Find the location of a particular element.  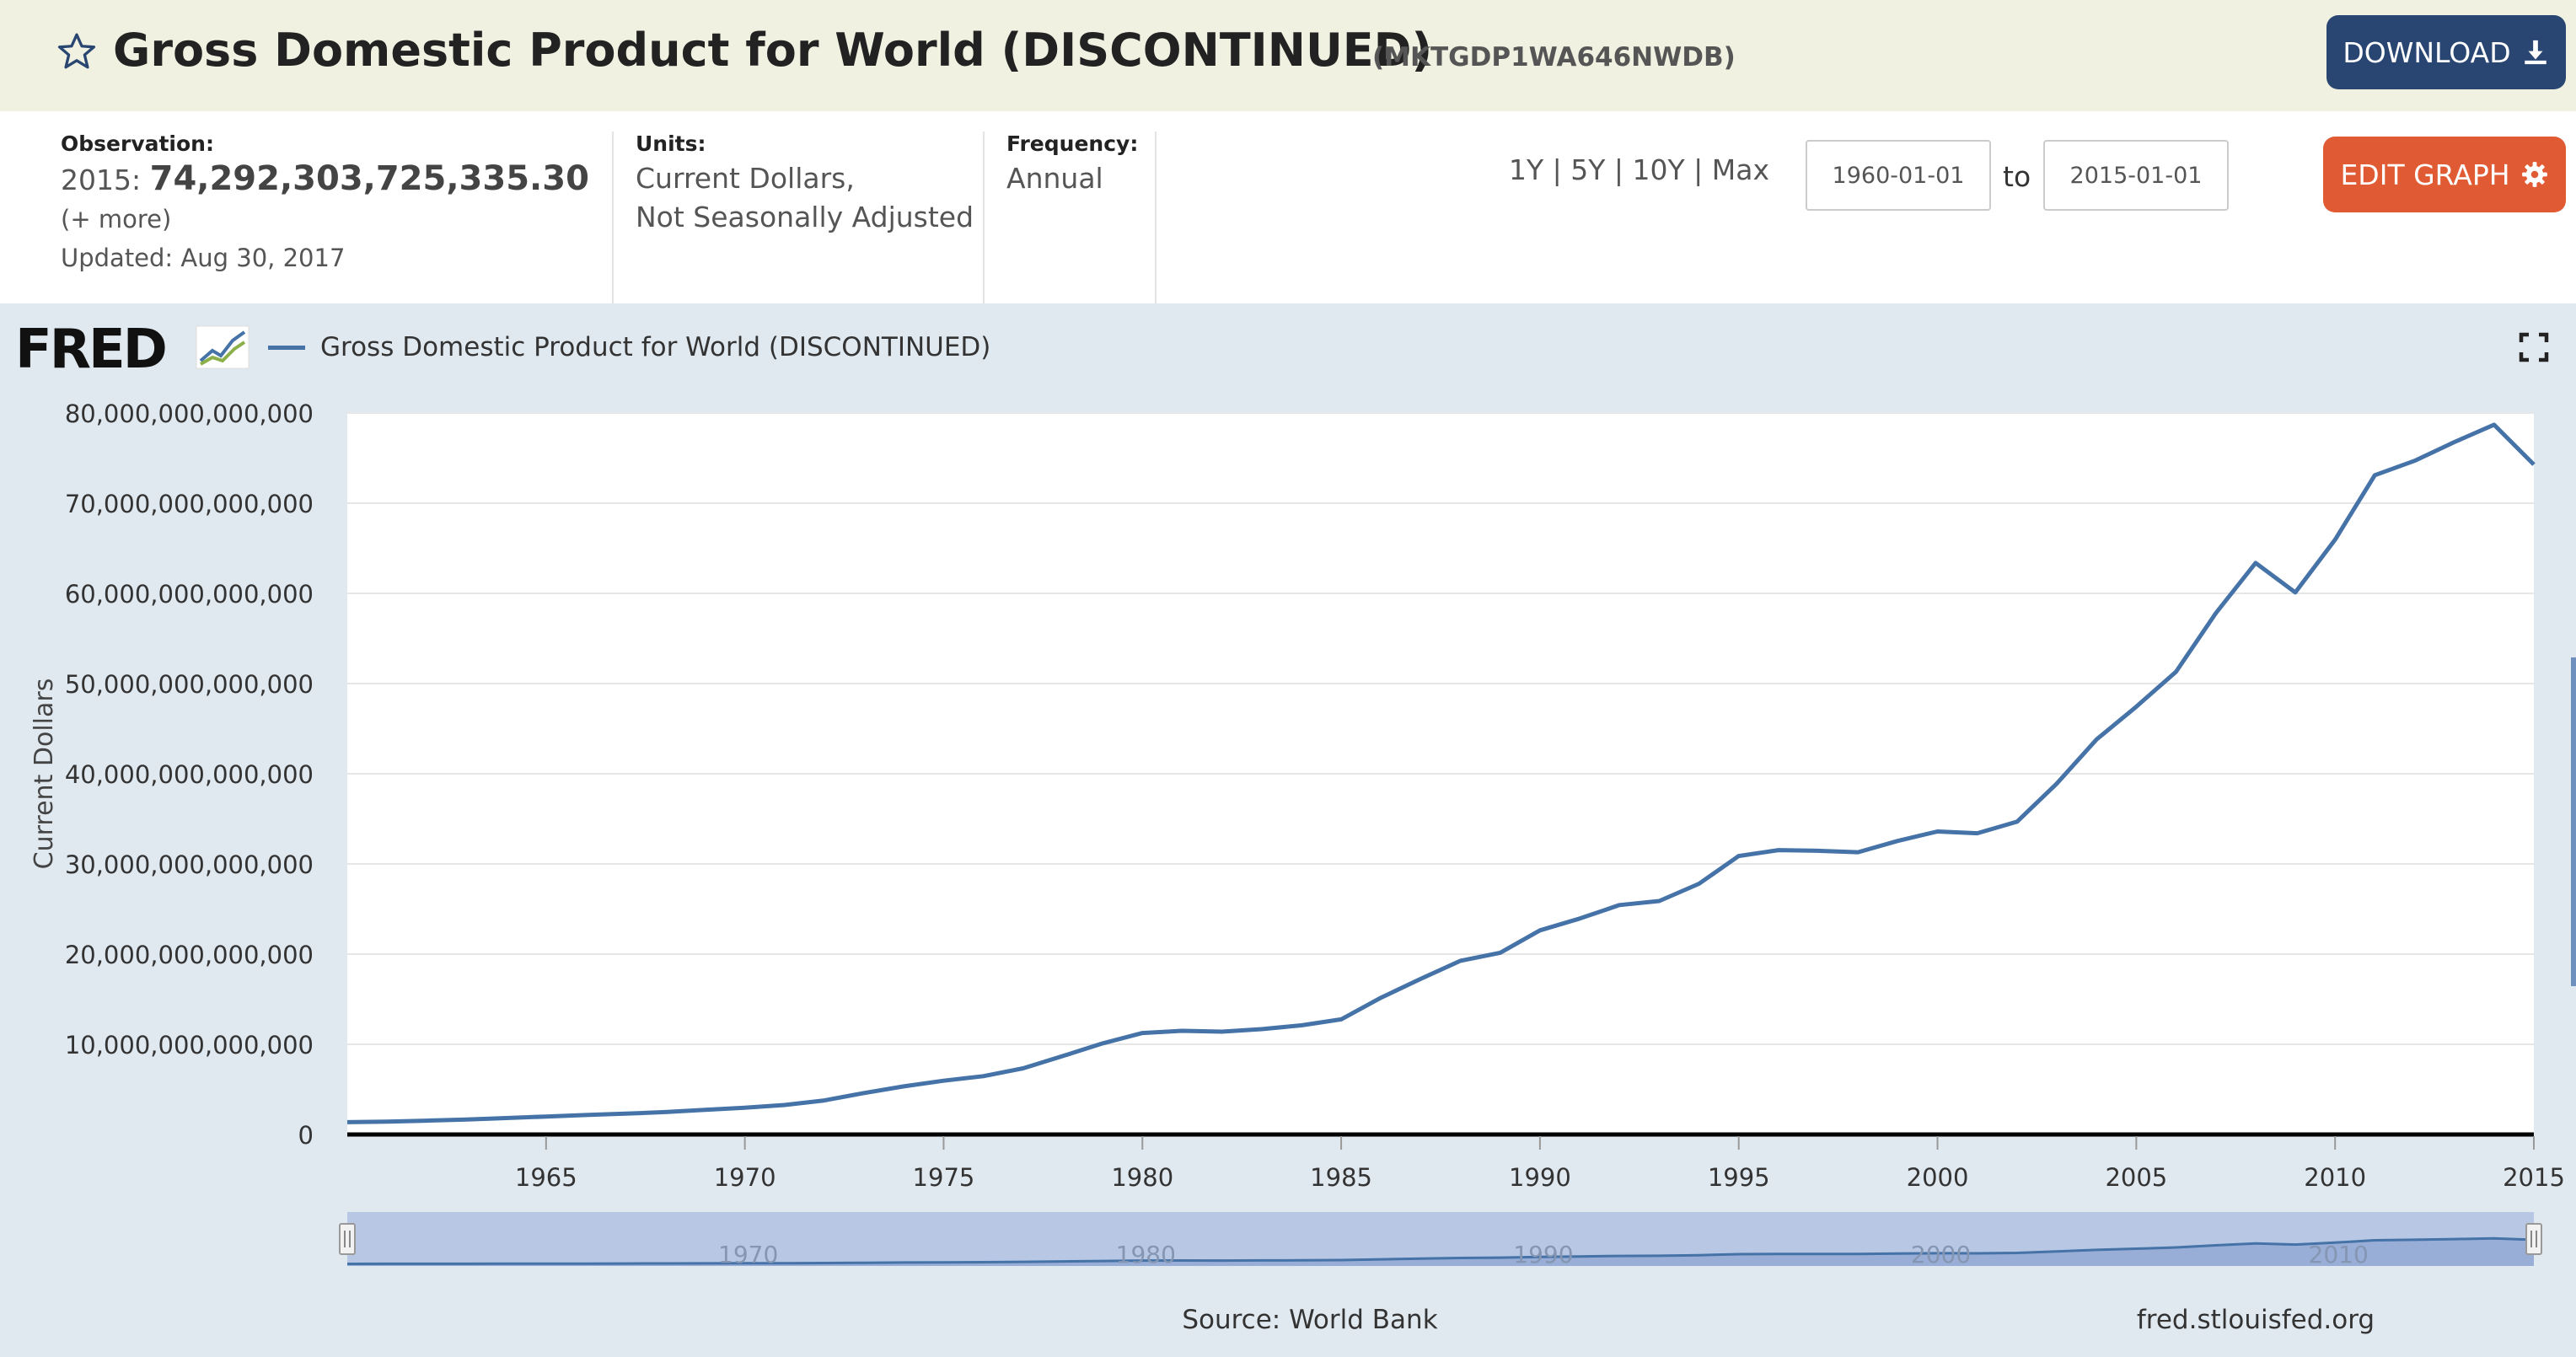

x-tick-label: 1995 is located at coordinates (1739, 1177).